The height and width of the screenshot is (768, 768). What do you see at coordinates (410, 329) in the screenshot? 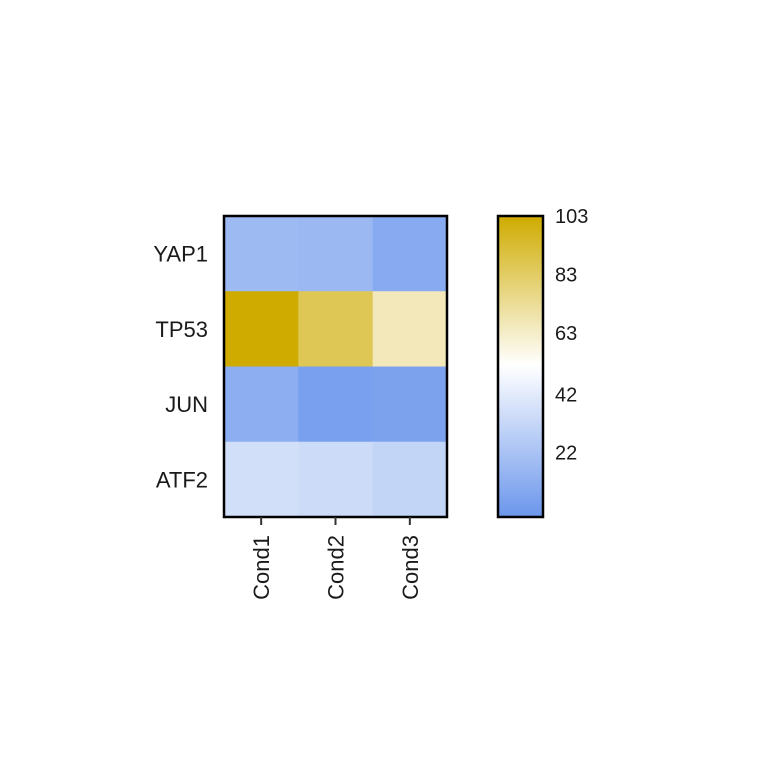
I see `heatmap-cell-tp53-cond3` at bounding box center [410, 329].